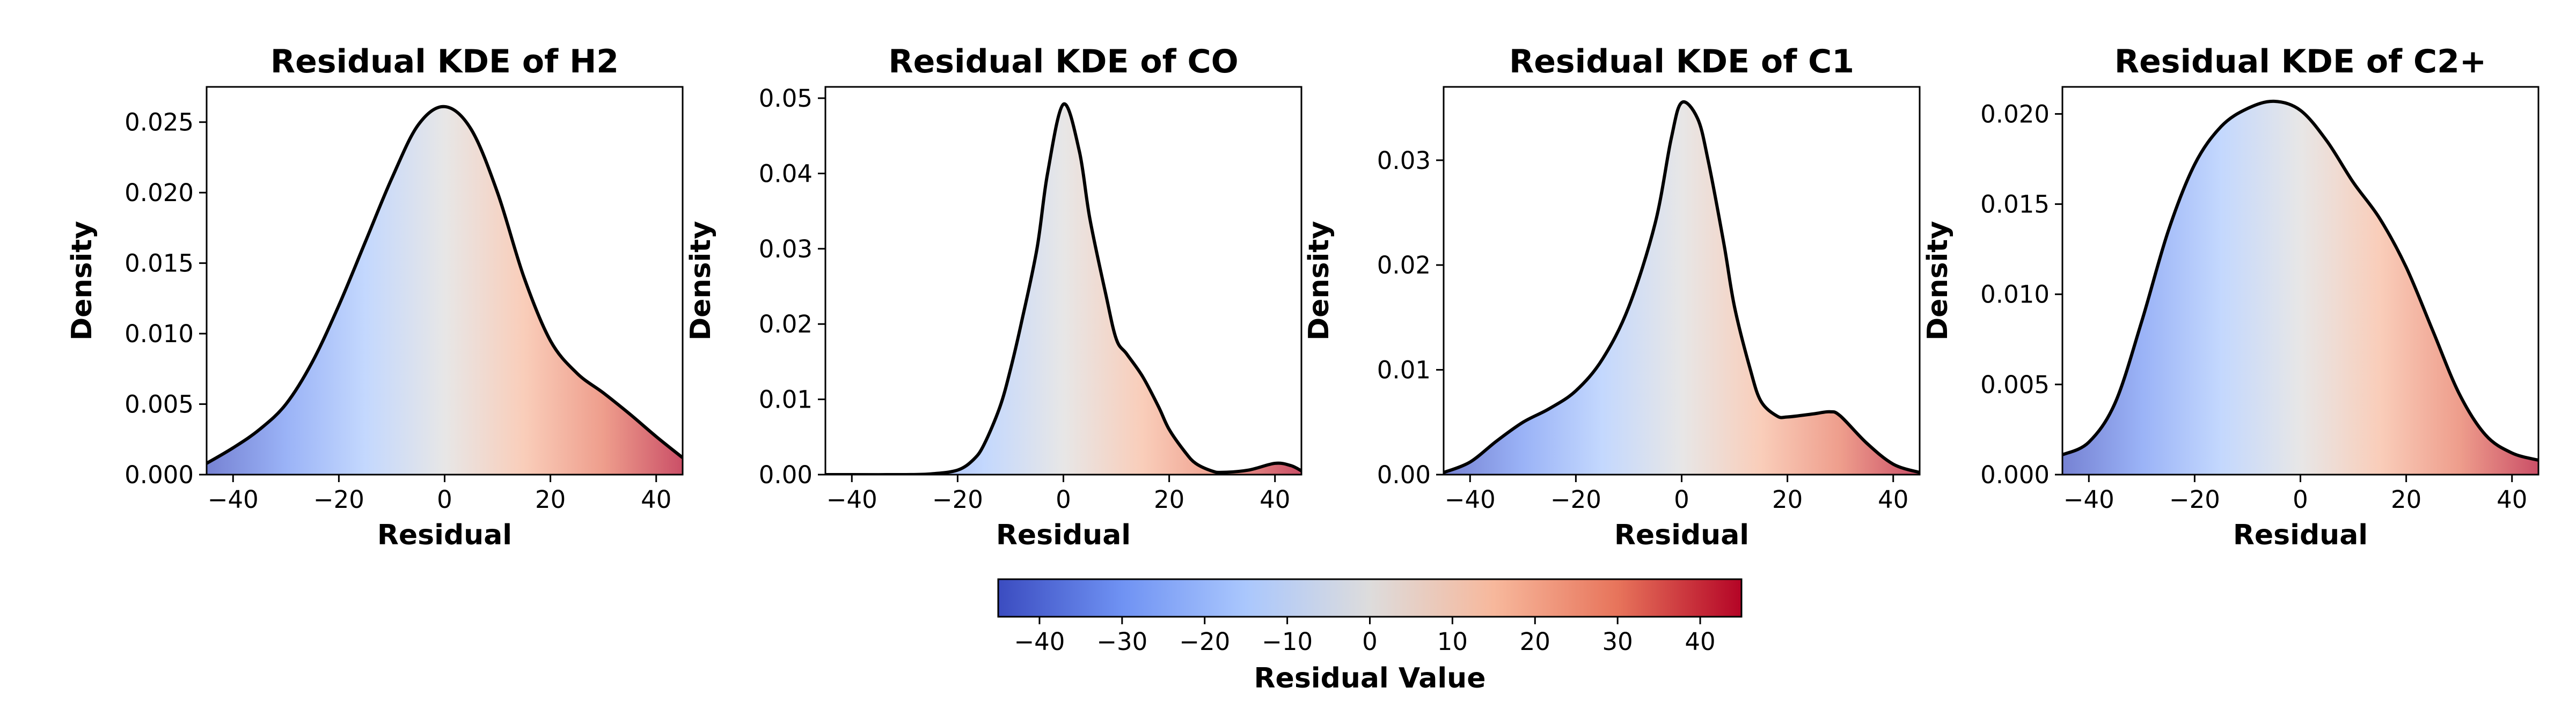 The height and width of the screenshot is (724, 2576). Describe the element at coordinates (1287, 641) in the screenshot. I see `colorbar-tick-label: −10` at that location.